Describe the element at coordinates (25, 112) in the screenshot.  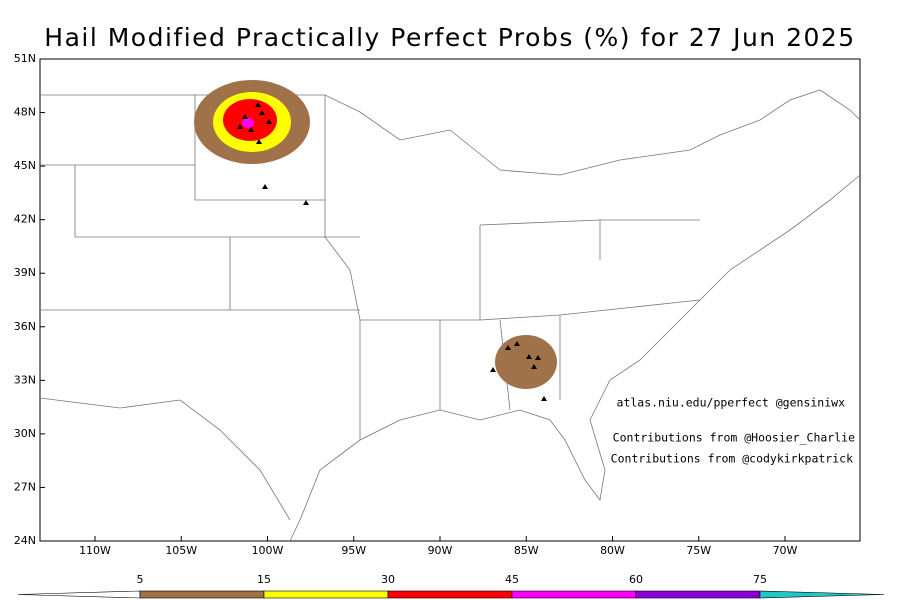
I see `lat-tick-label: 48N` at that location.